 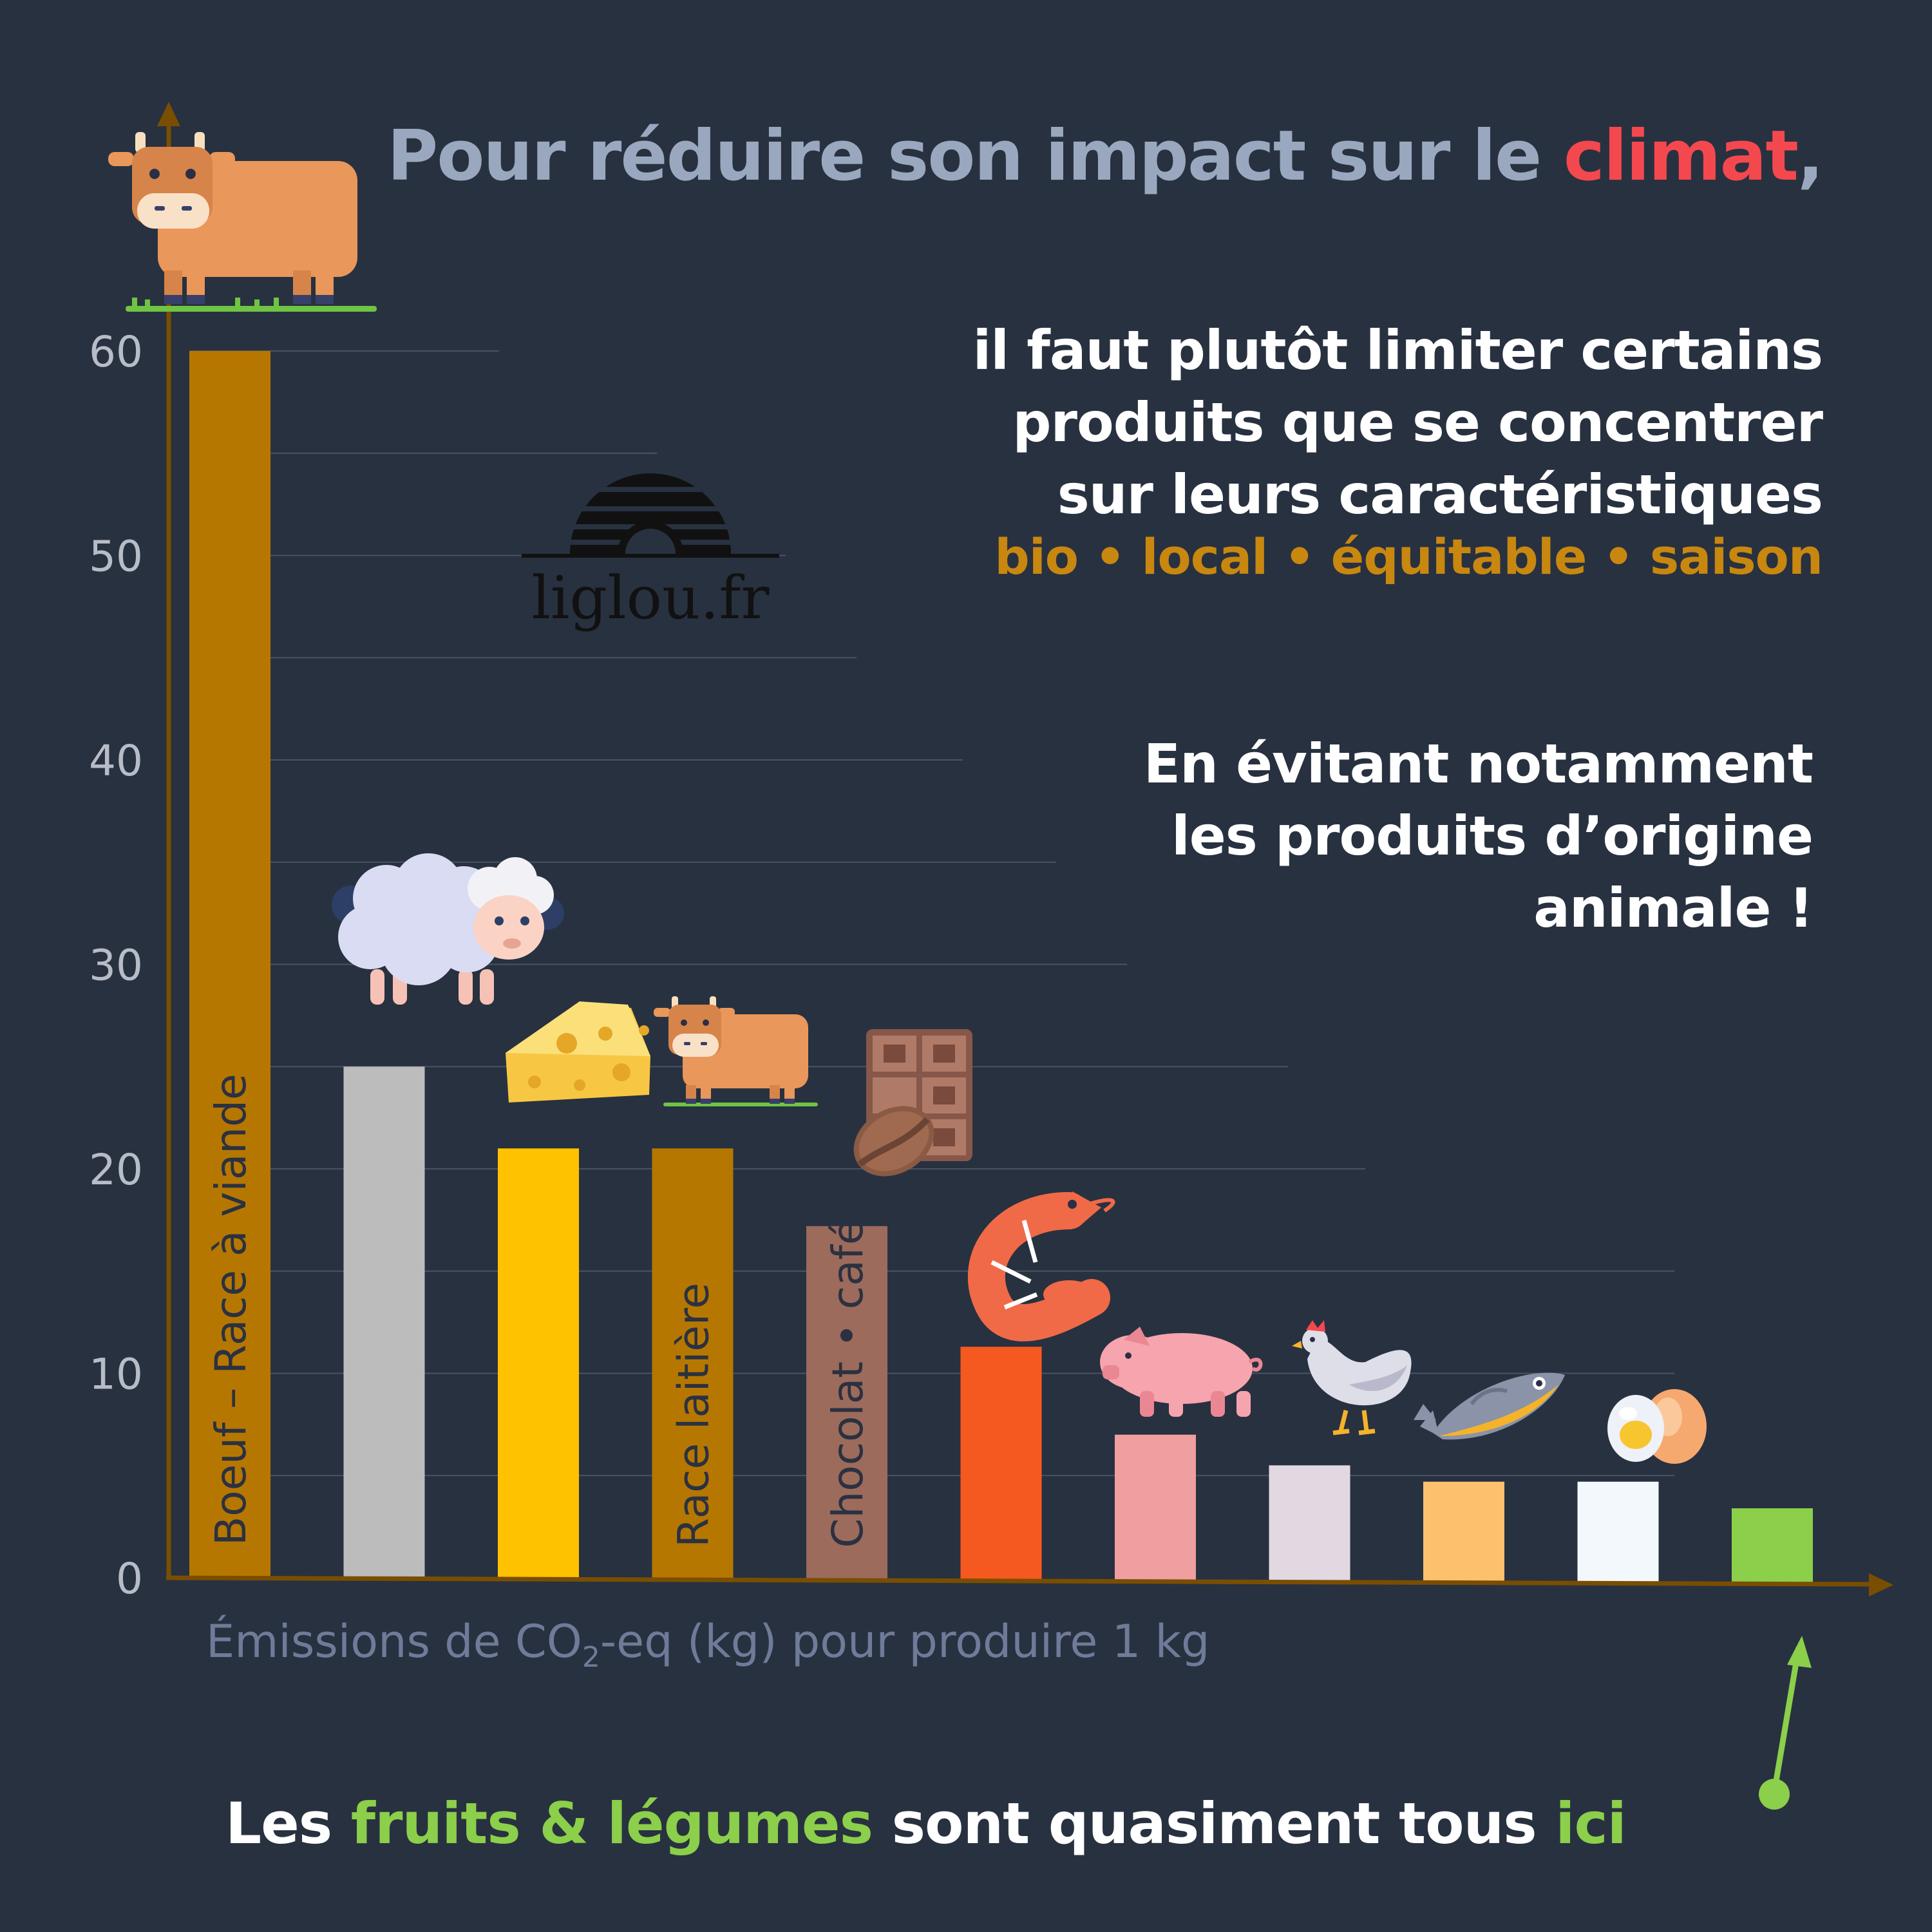 I want to click on y-tick-label: 60, so click(x=116, y=352).